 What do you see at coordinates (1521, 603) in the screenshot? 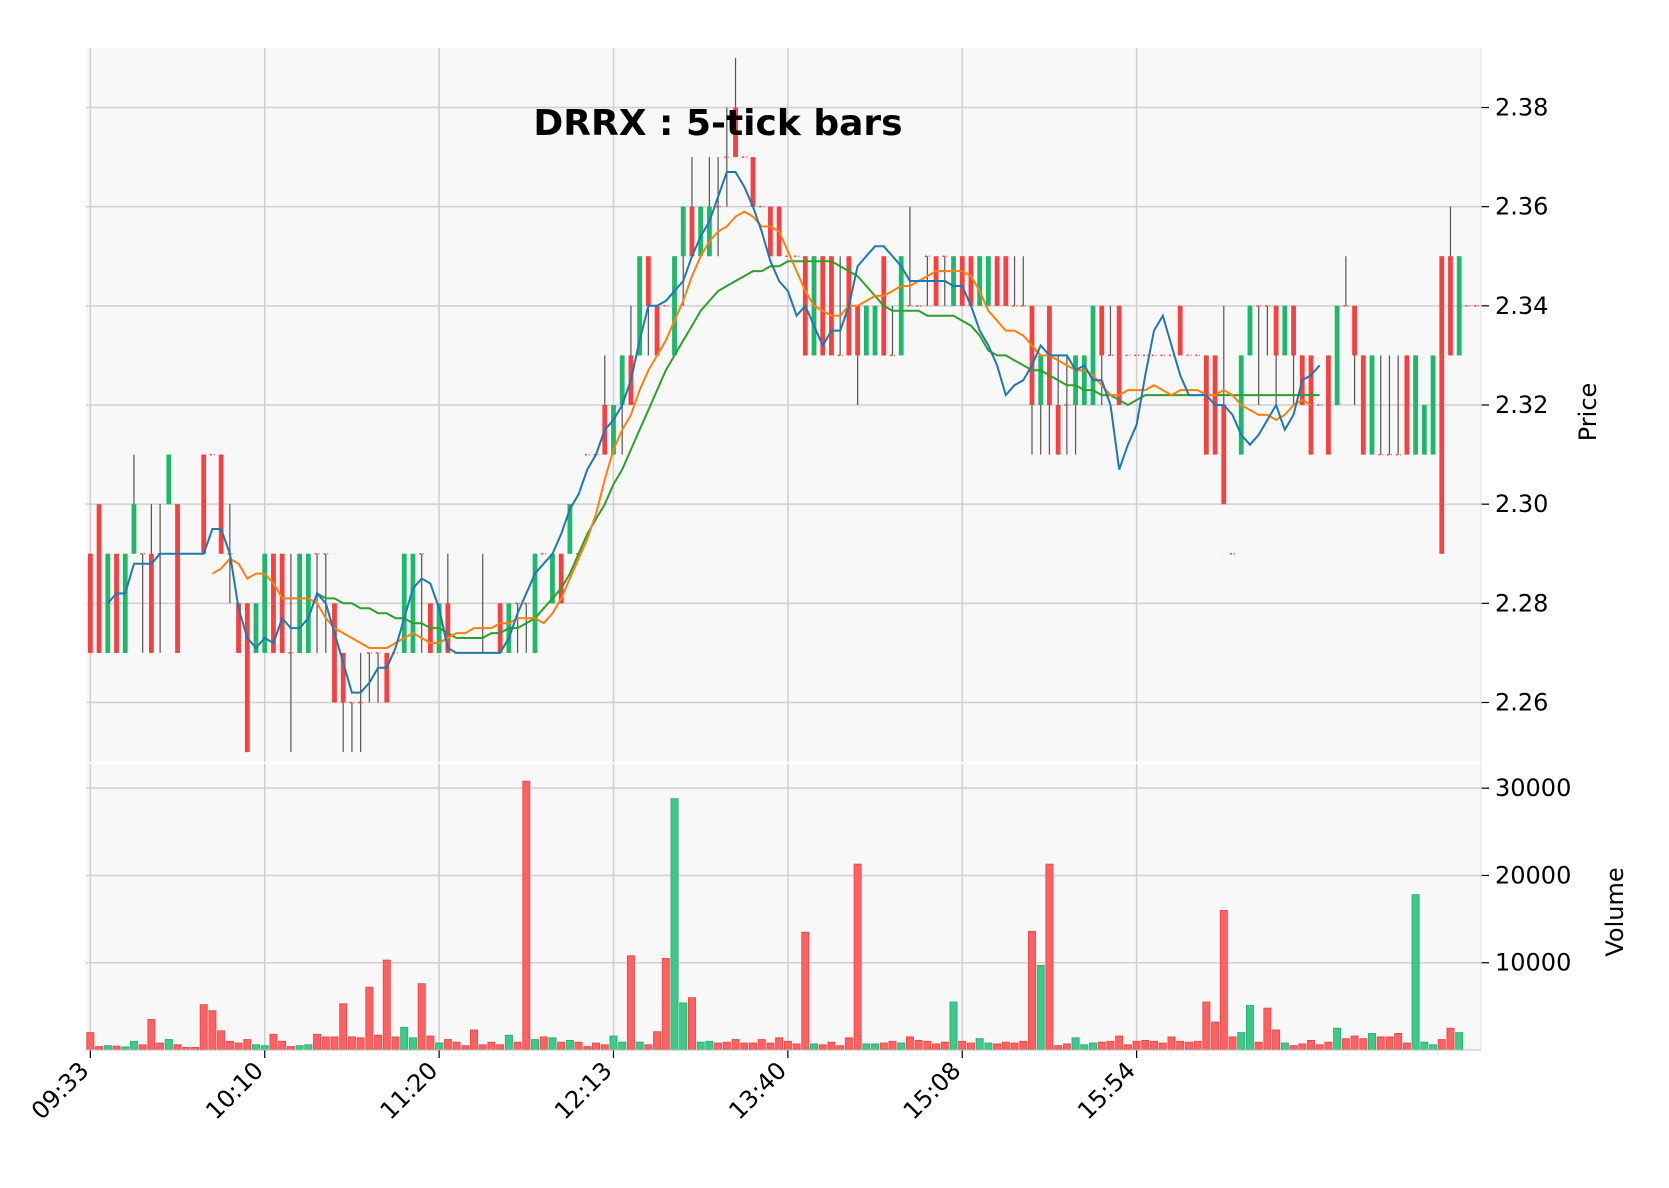
I see `price-ytick-label: 2.28` at bounding box center [1521, 603].